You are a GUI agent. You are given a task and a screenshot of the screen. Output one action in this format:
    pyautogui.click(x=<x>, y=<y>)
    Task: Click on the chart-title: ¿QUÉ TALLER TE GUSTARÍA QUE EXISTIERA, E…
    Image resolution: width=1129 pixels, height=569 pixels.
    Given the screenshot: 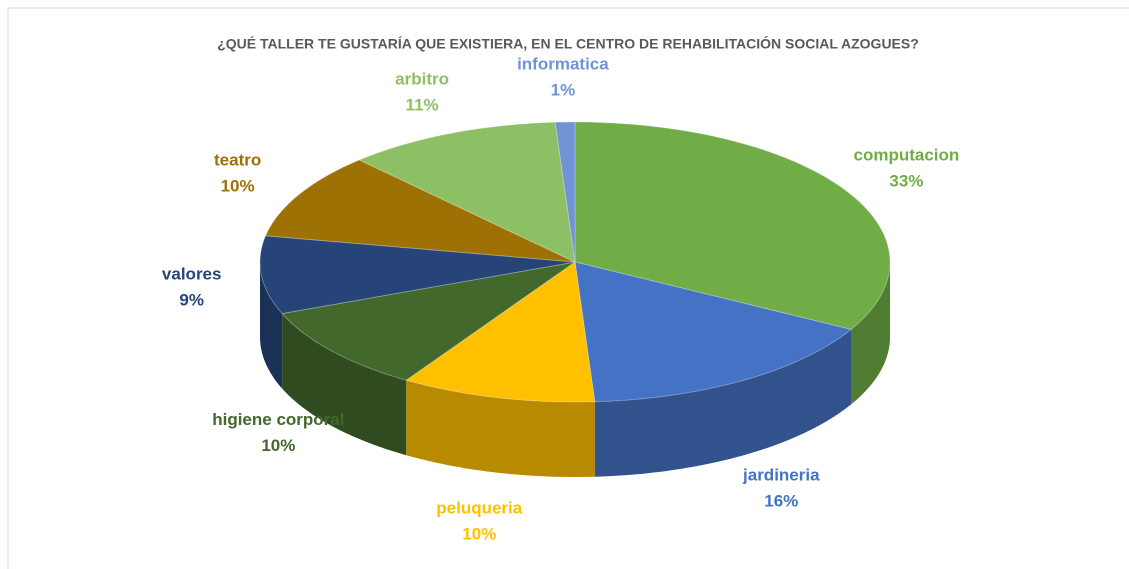 What is the action you would take?
    pyautogui.click(x=568, y=43)
    